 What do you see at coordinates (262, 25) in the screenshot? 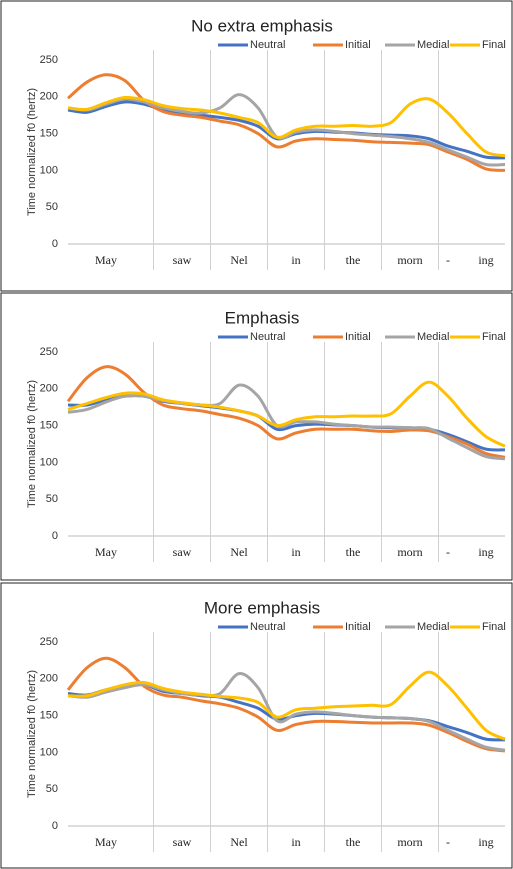
I see `chart-title: No extra emphasis` at bounding box center [262, 25].